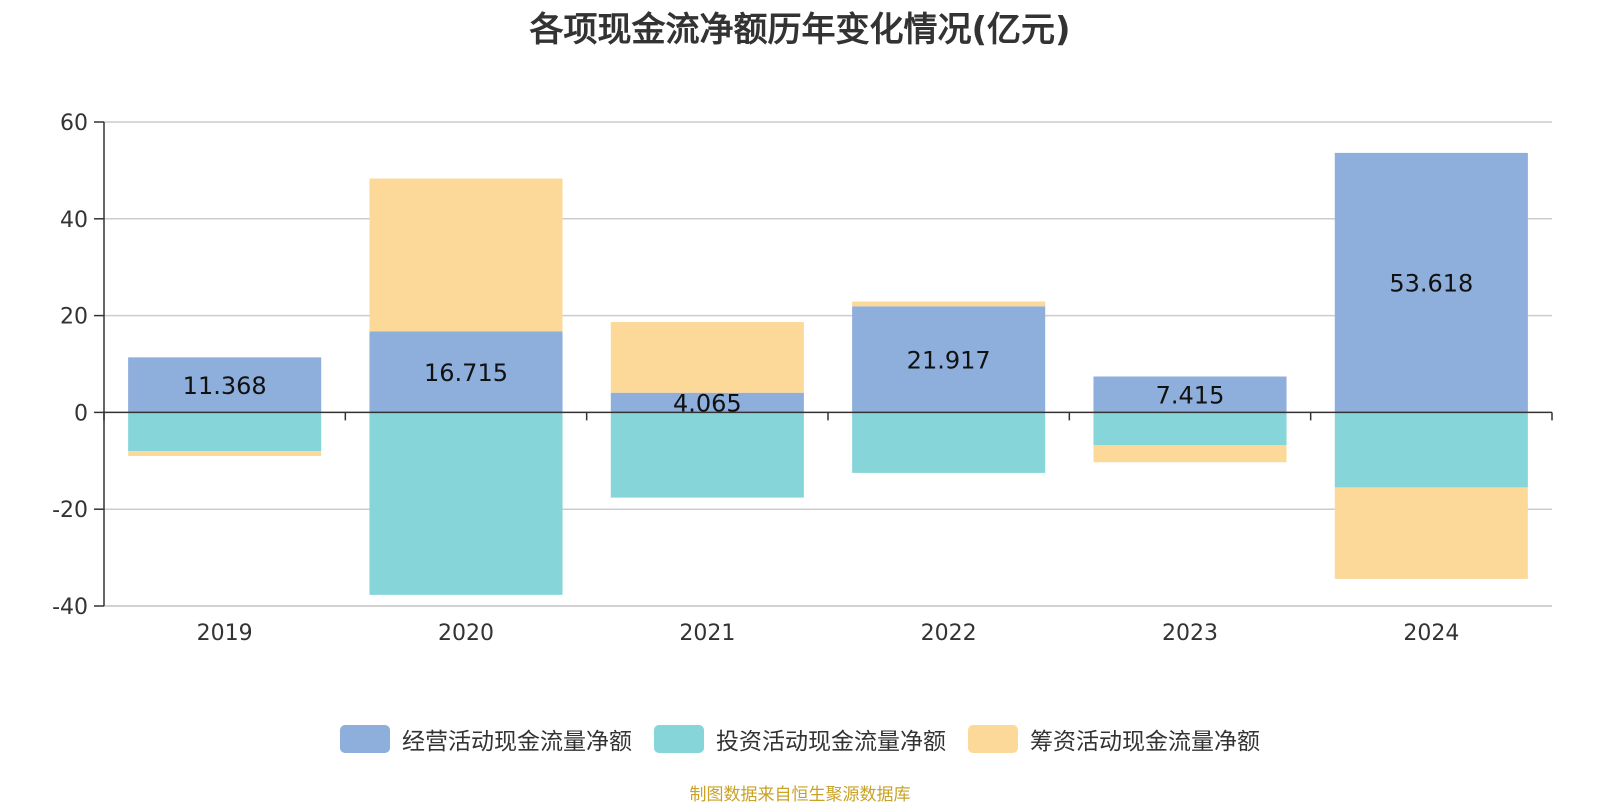  I want to click on chart-title: 各项现金流净额历年变化情况(亿元), so click(800, 30).